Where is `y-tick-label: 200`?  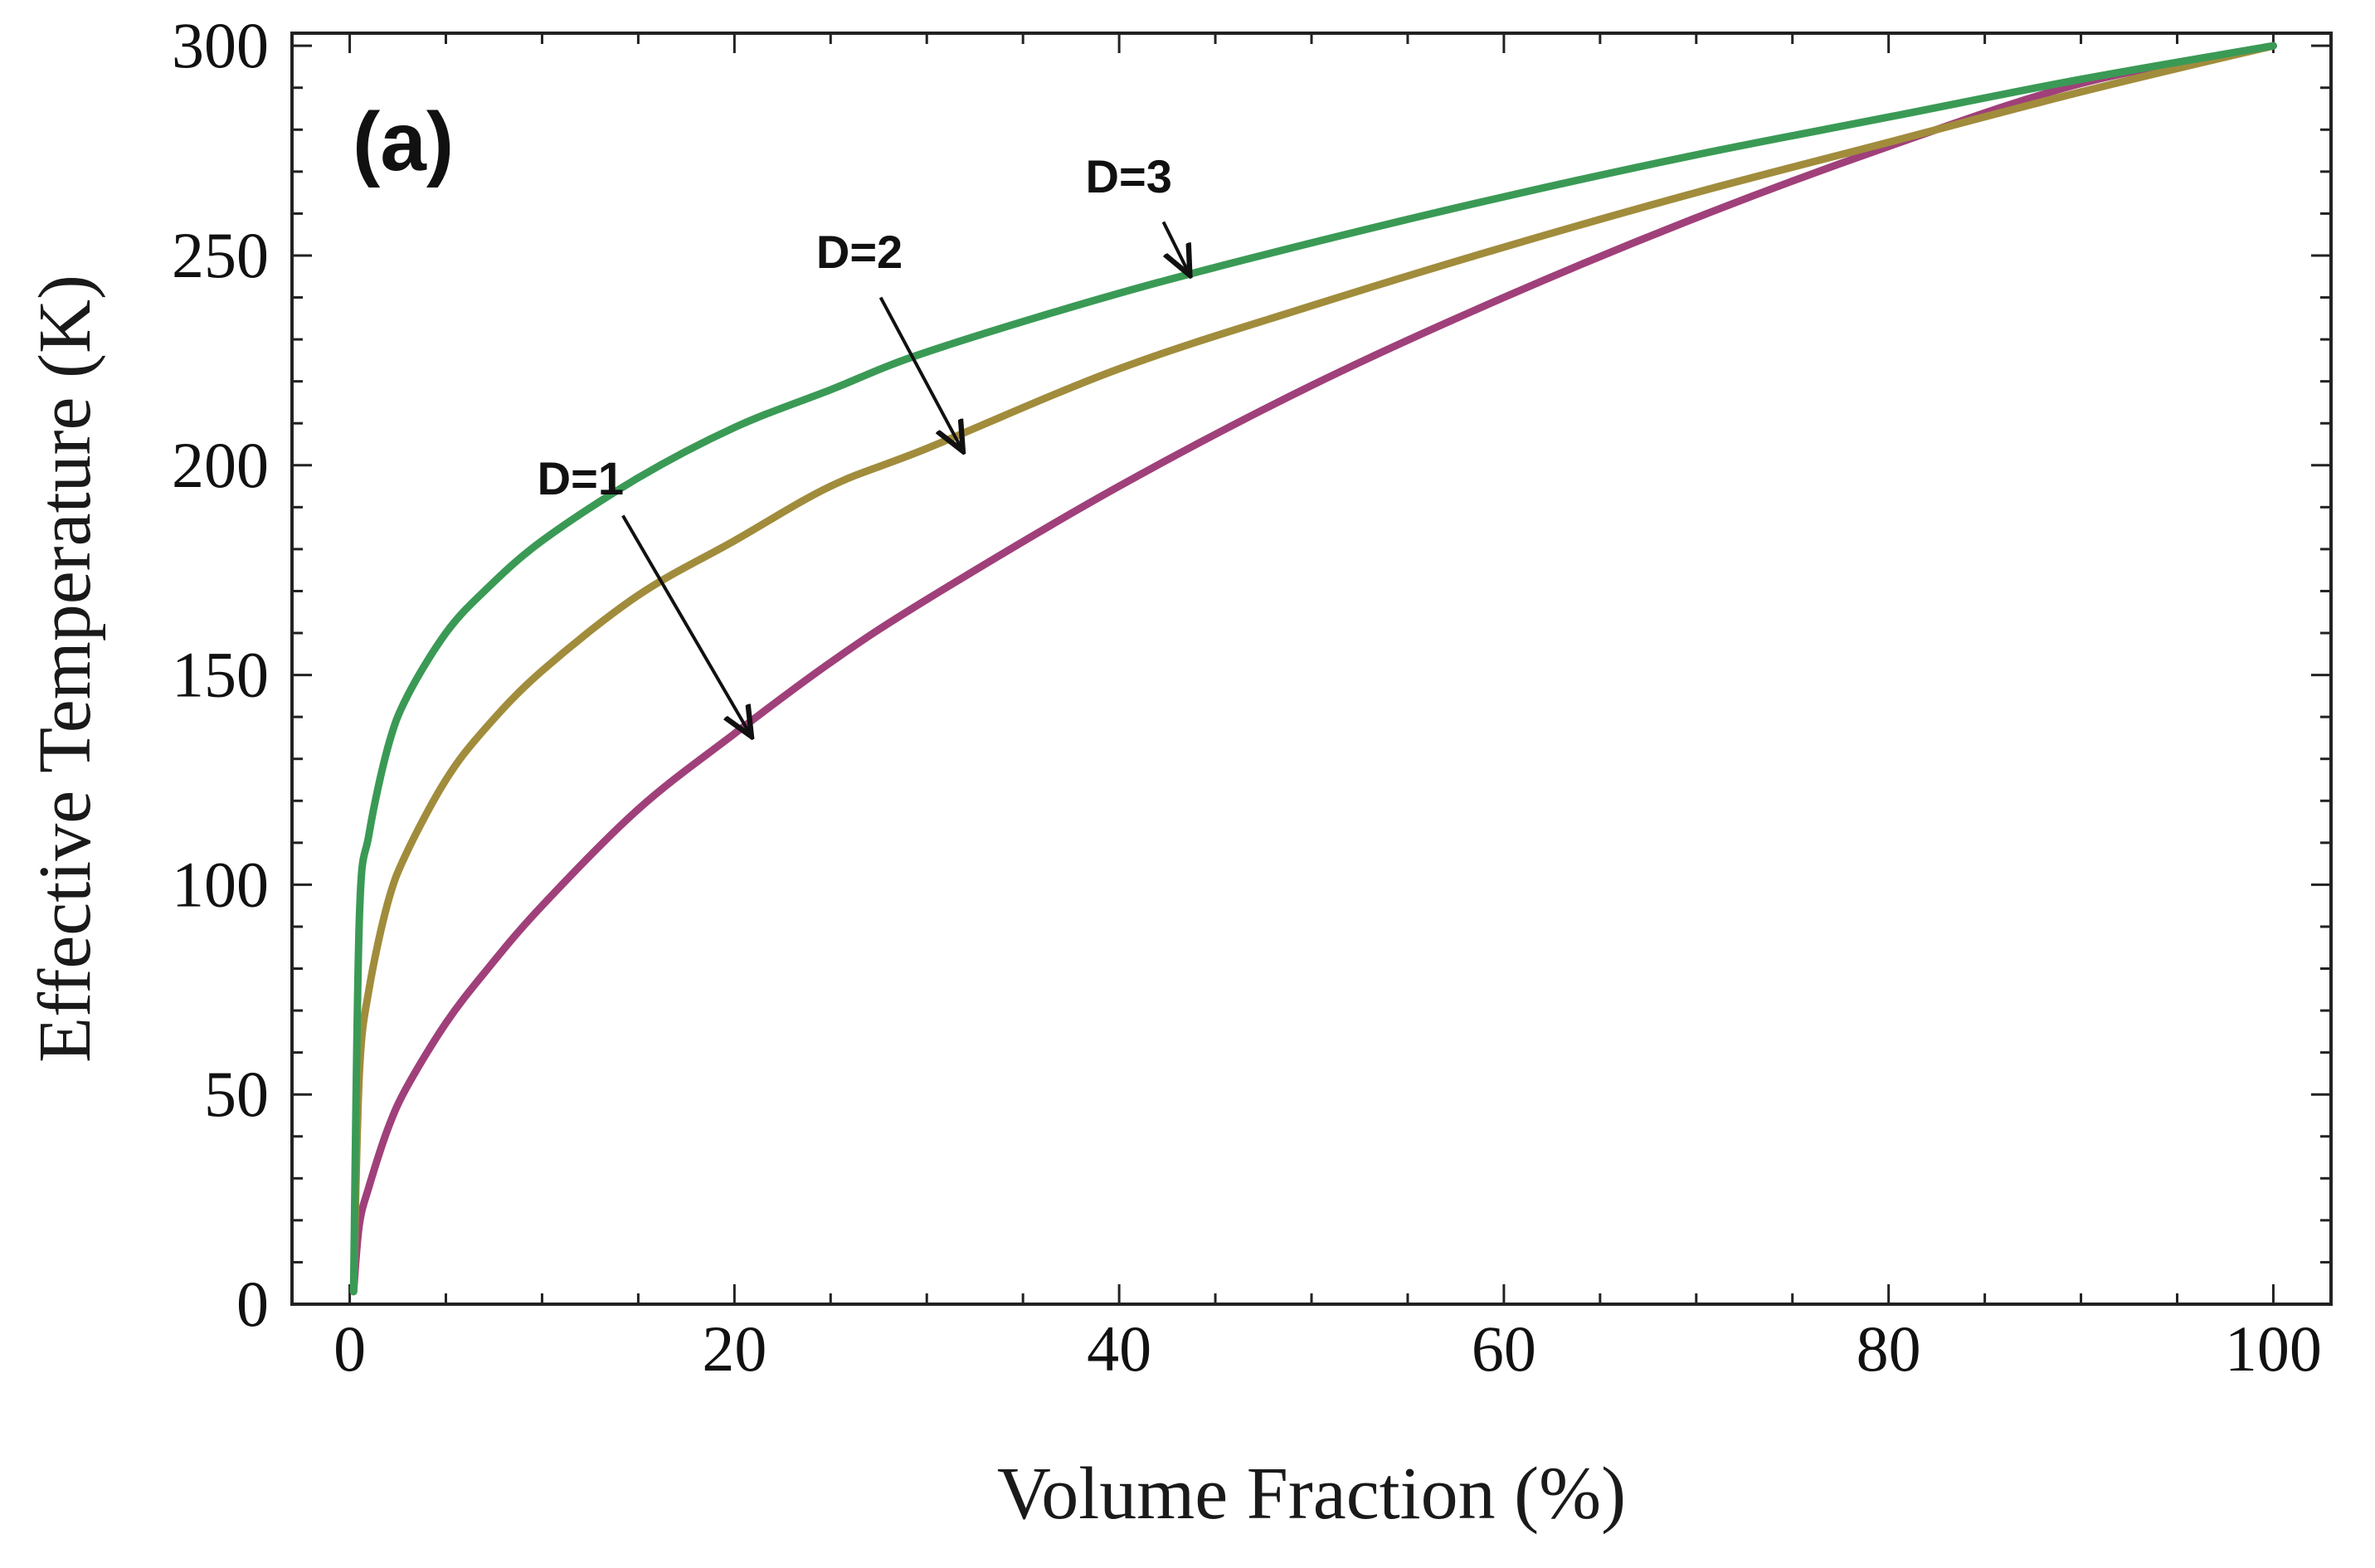 y-tick-label: 200 is located at coordinates (220, 465).